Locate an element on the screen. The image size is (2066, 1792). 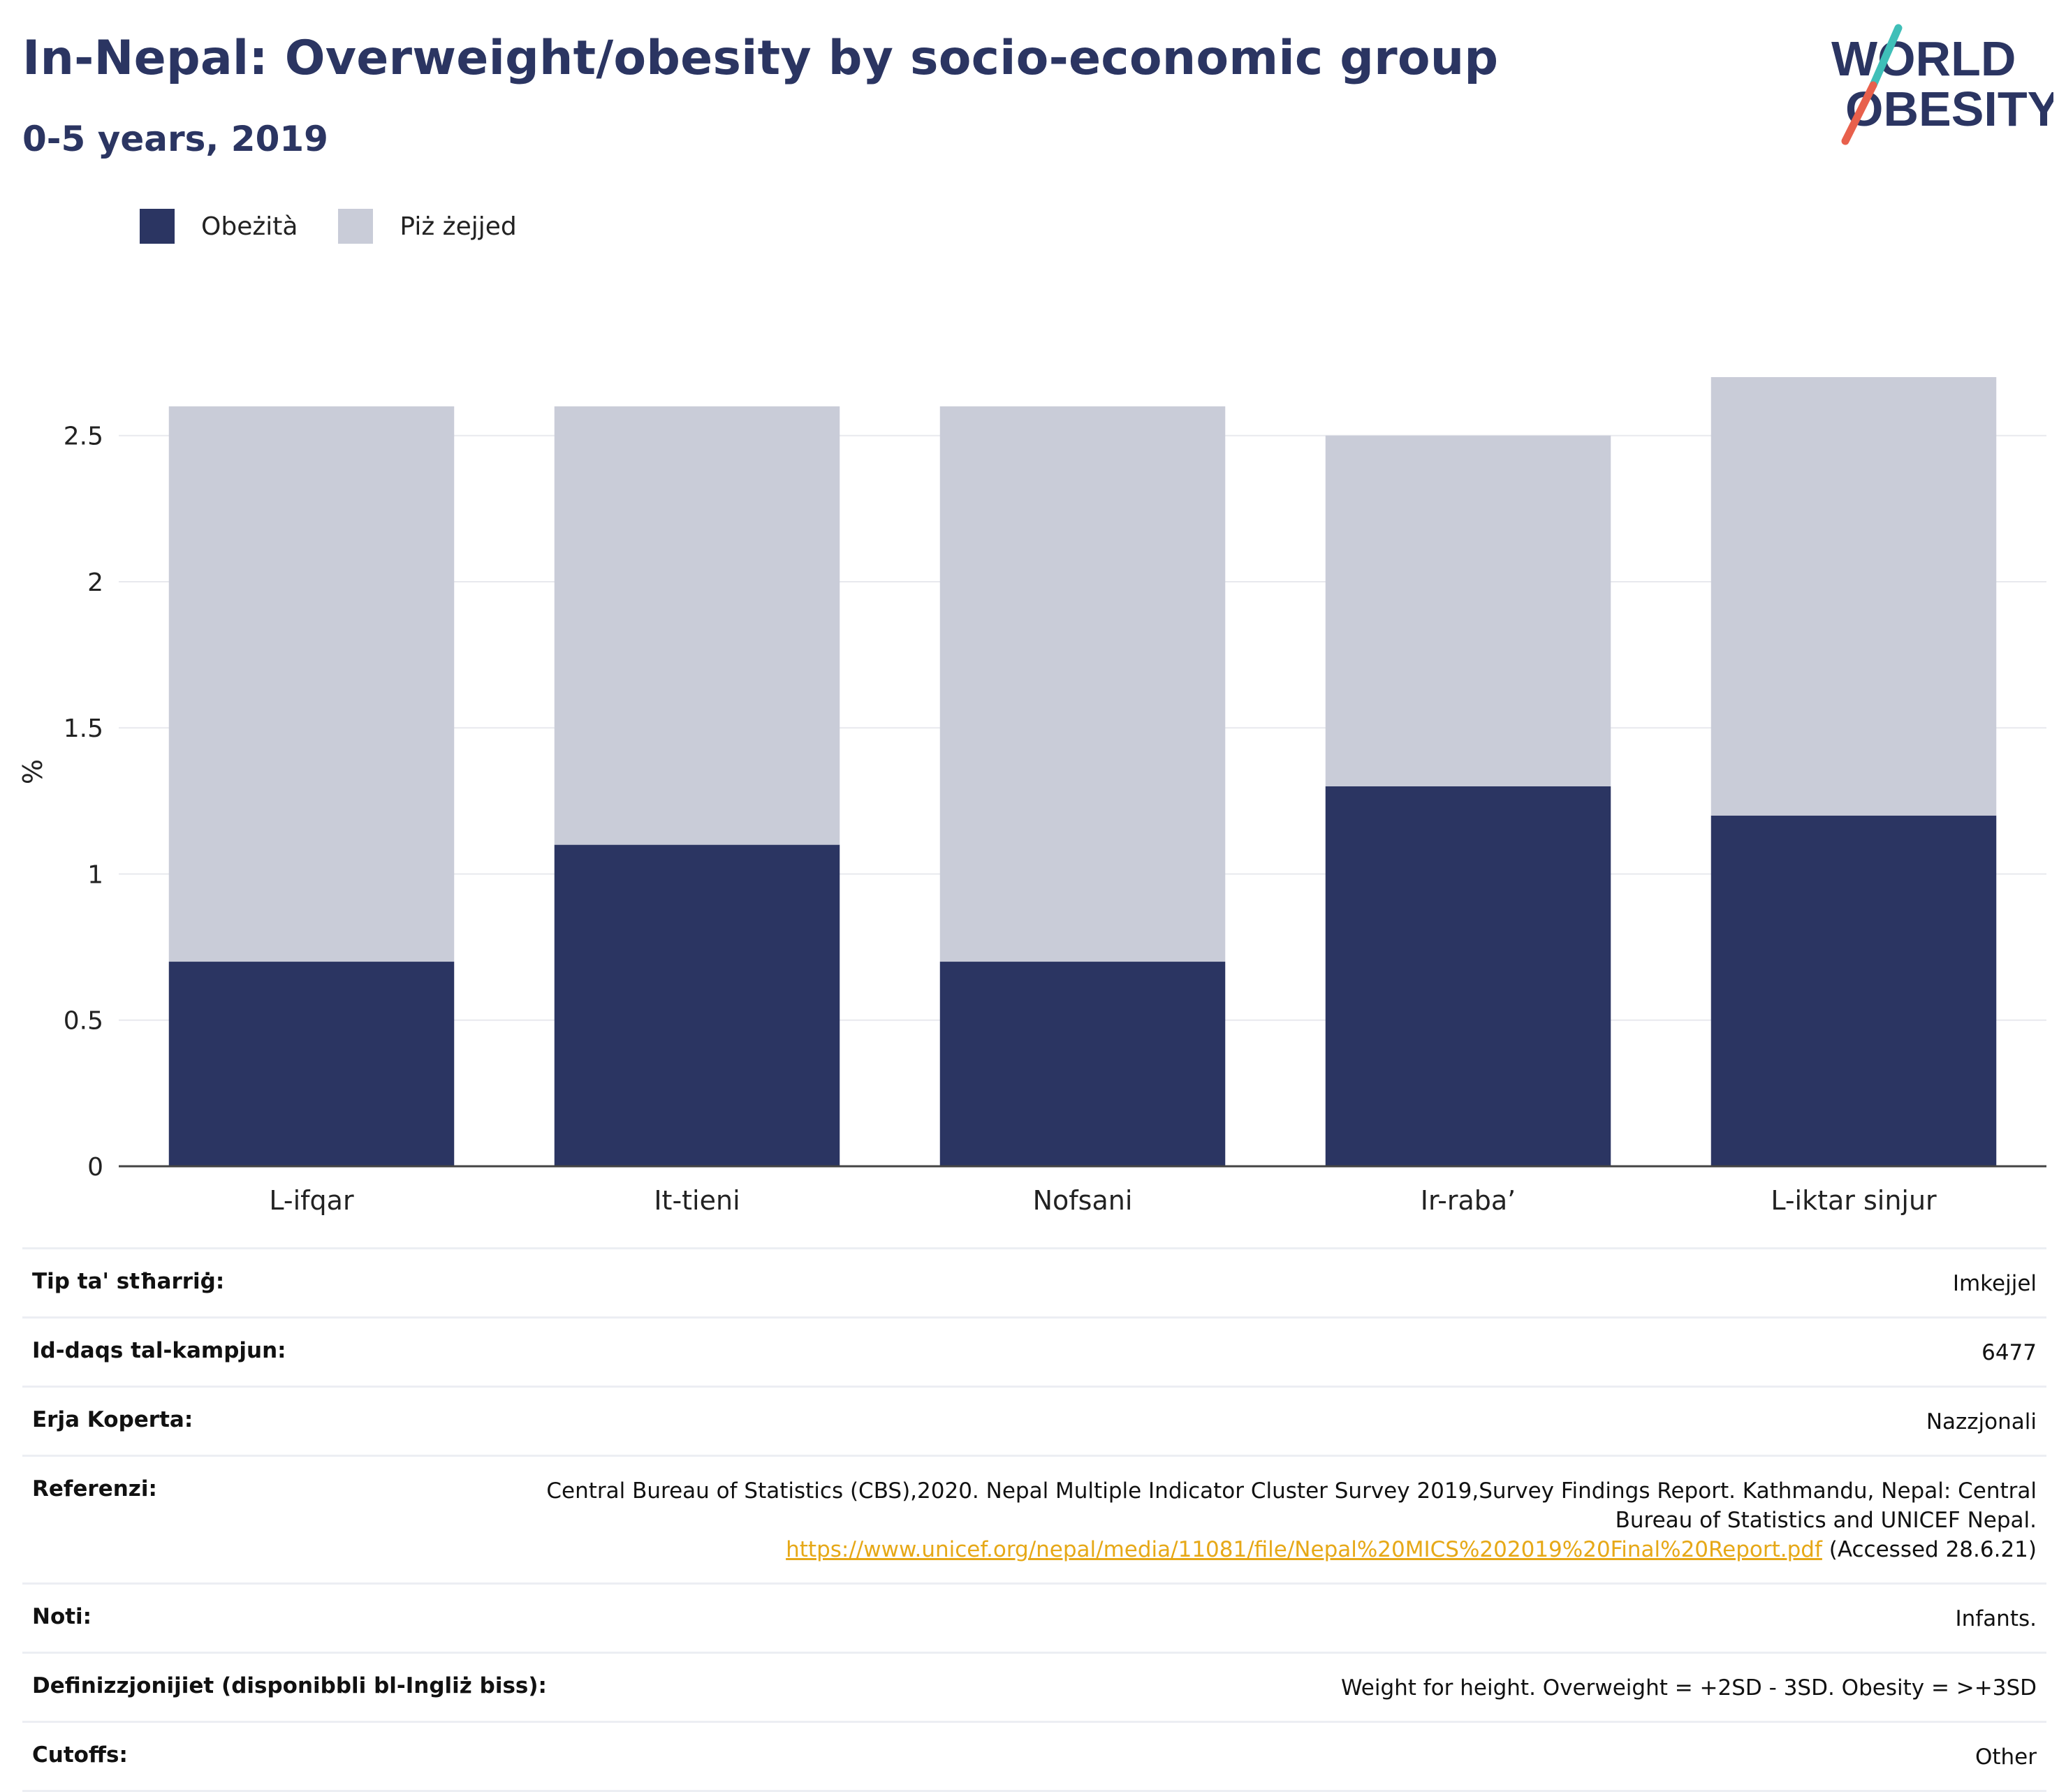
y-tick-label: 2.5 is located at coordinates (83, 437).